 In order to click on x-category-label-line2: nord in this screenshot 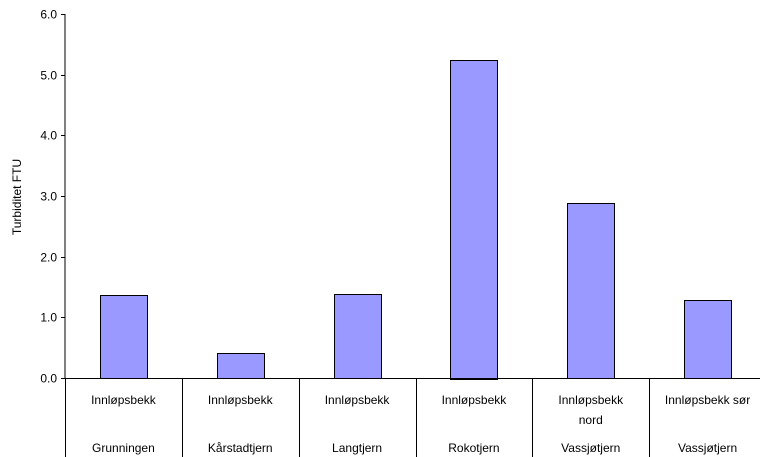, I will do `click(591, 420)`.